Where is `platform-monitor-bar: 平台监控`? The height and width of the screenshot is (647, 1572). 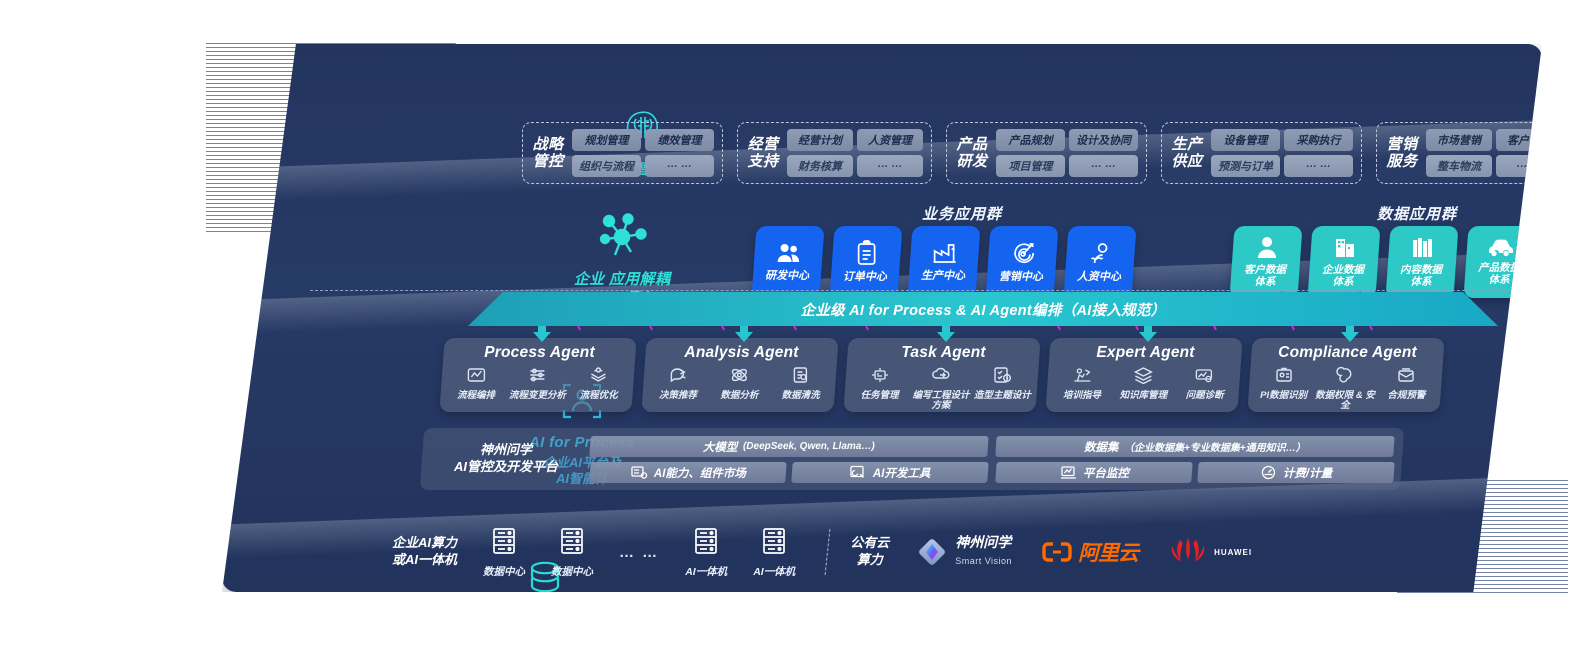 platform-monitor-bar: 平台监控 is located at coordinates (1094, 472).